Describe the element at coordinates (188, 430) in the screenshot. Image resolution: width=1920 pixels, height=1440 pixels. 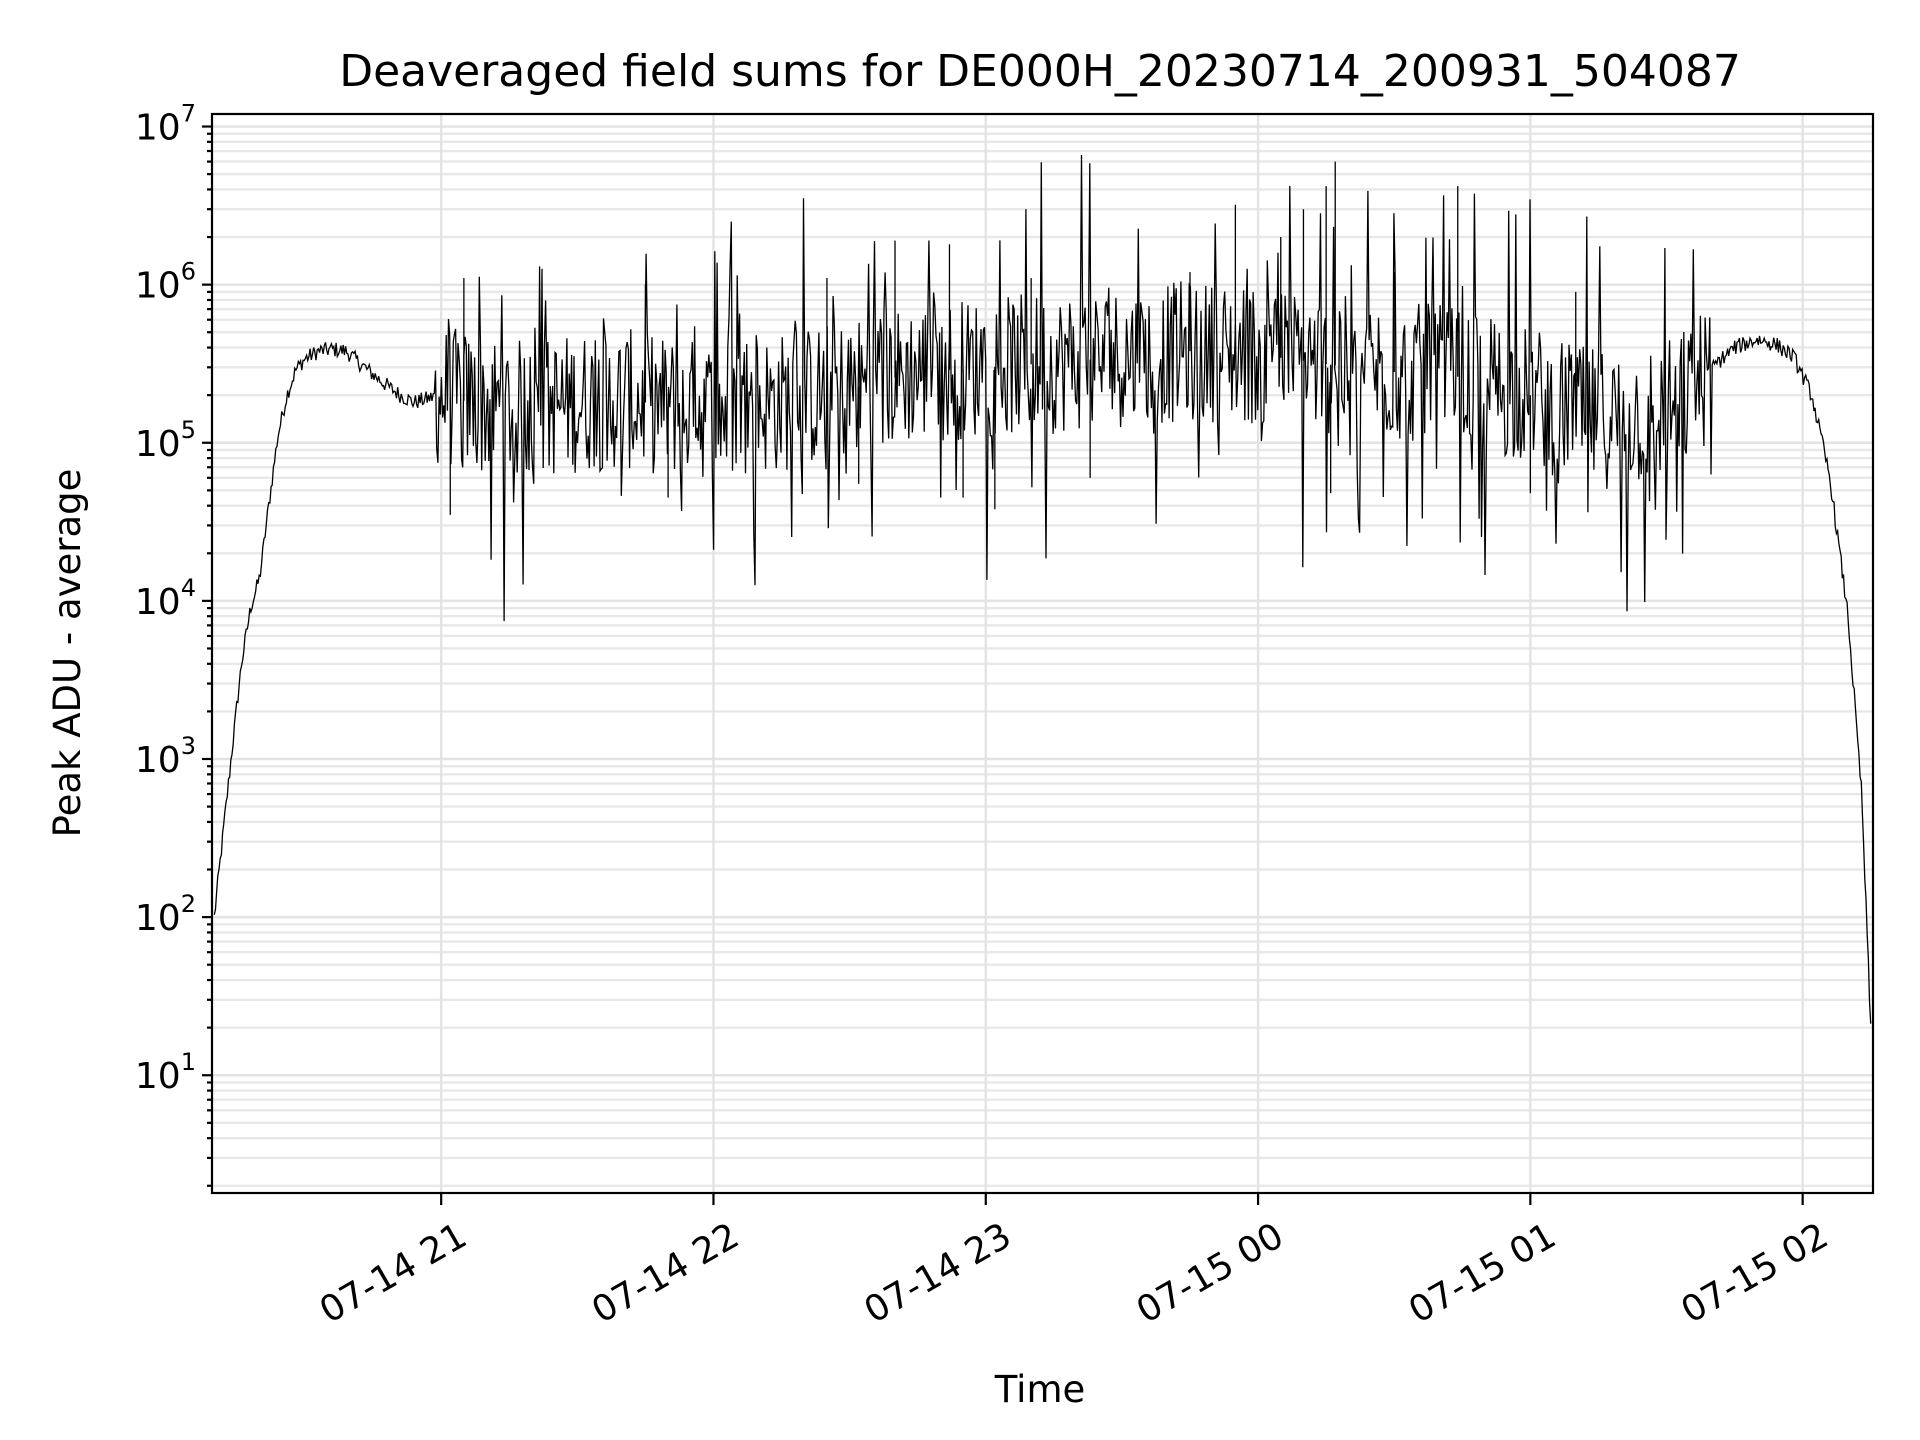
I see `y-tick-exponent: 5` at that location.